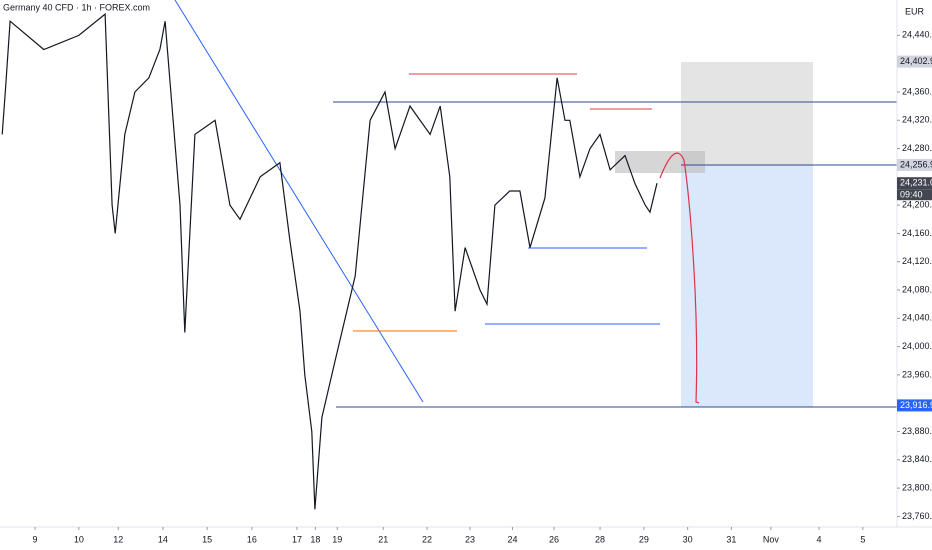 The height and width of the screenshot is (550, 932). What do you see at coordinates (917, 91) in the screenshot?
I see `y-tick-label: 24,360.0` at bounding box center [917, 91].